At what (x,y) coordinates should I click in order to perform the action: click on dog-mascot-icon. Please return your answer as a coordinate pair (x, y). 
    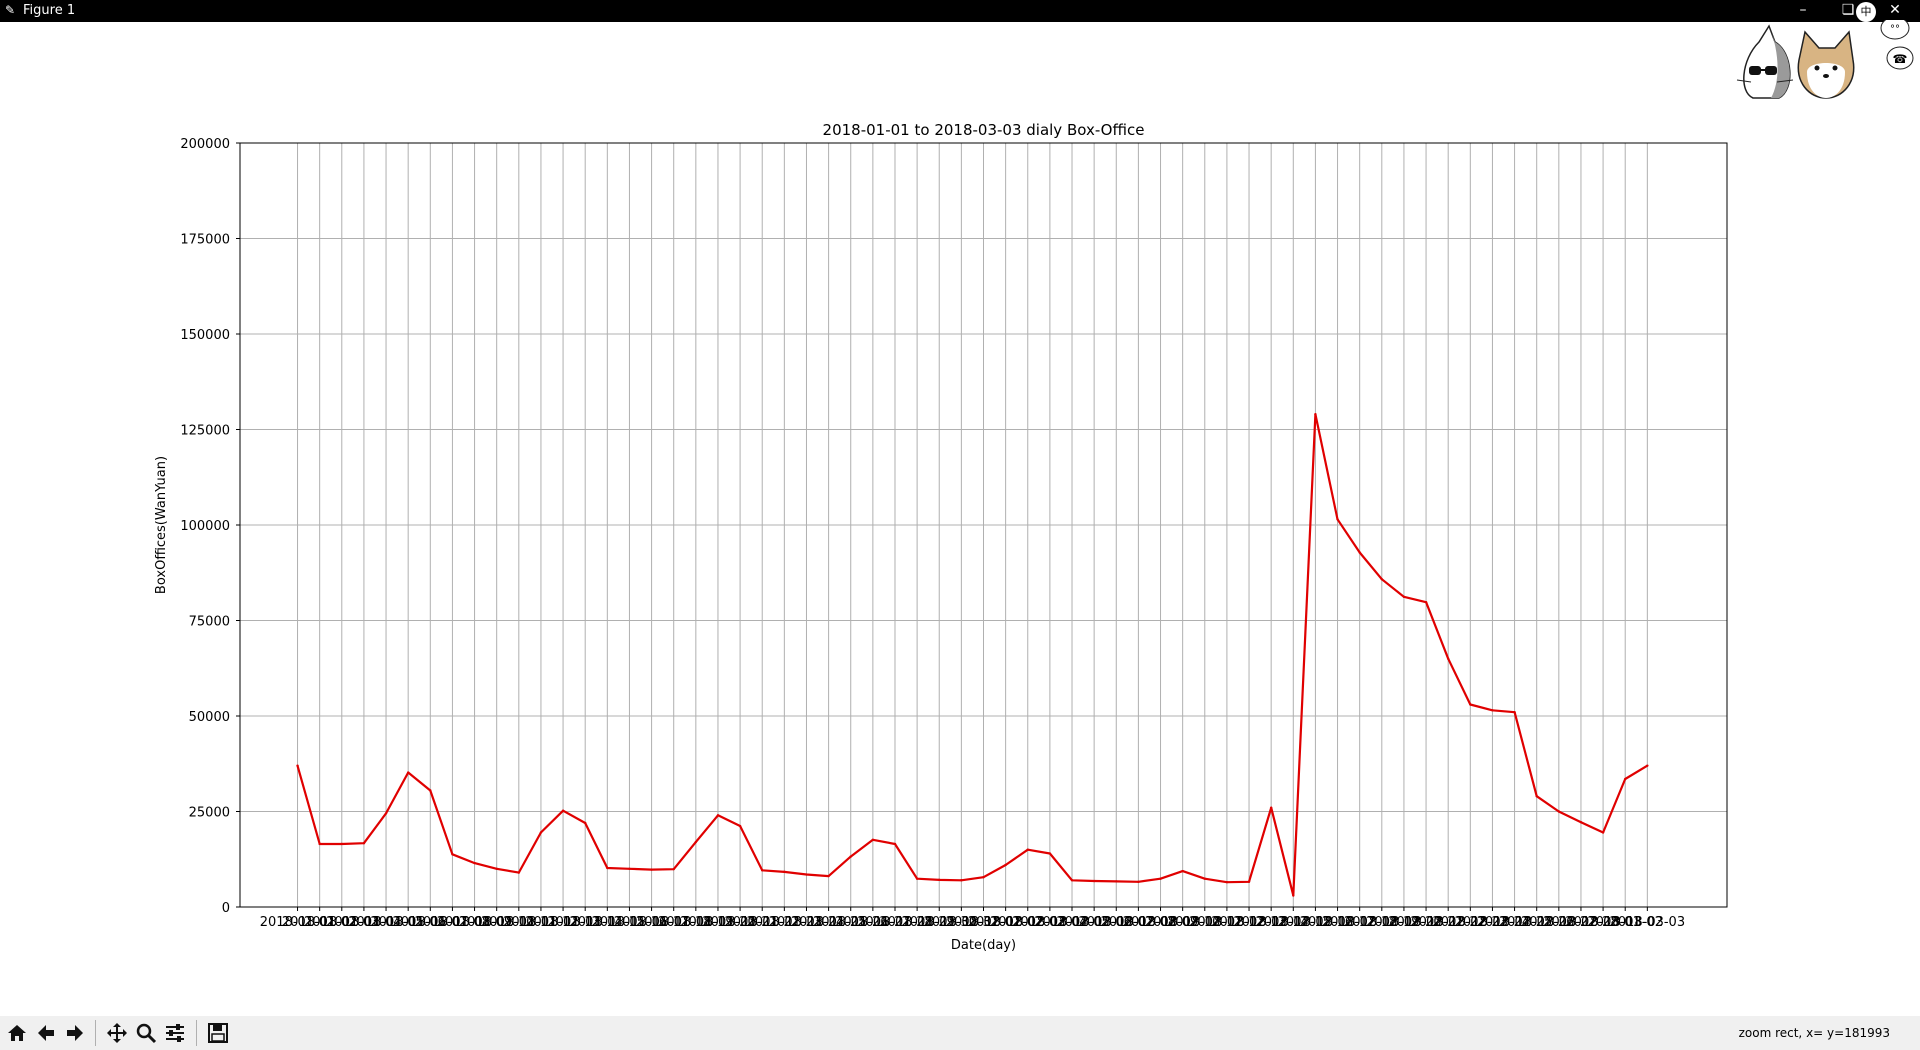
    Looking at the image, I should click on (1826, 64).